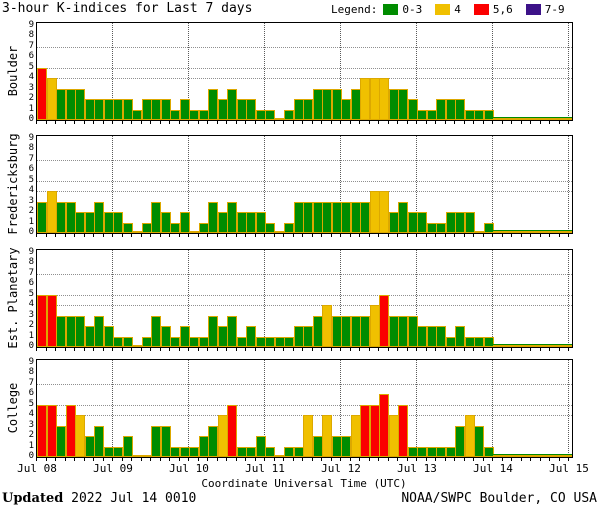 This screenshot has height=510, width=600. What do you see at coordinates (31, 435) in the screenshot?
I see `y-tick-label: 2` at bounding box center [31, 435].